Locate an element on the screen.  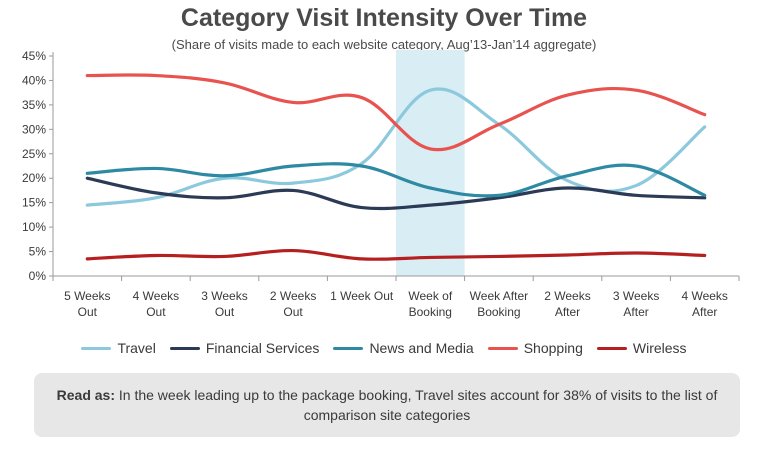
y-tick-label: 45% is located at coordinates (34, 56).